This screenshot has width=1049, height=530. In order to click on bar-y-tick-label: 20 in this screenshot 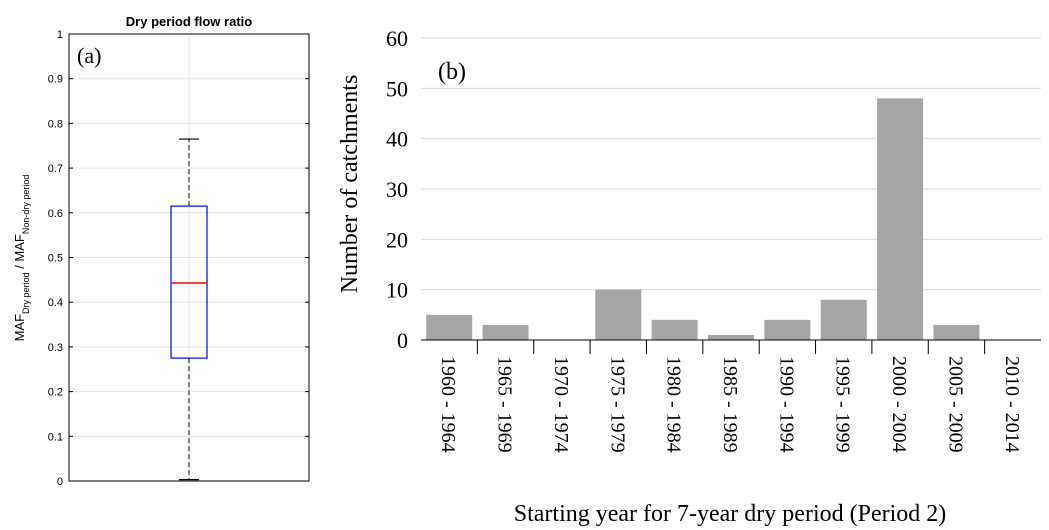, I will do `click(397, 239)`.